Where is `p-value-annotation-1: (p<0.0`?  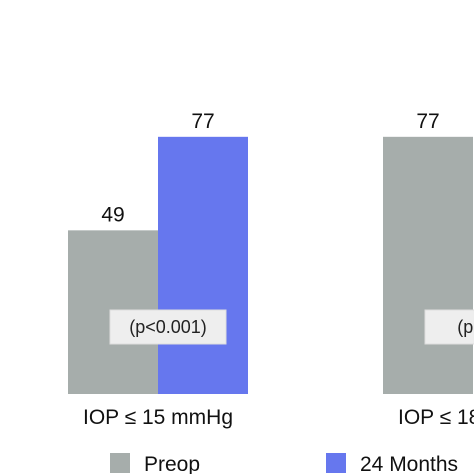 p-value-annotation-1: (p<0.0 is located at coordinates (449, 327).